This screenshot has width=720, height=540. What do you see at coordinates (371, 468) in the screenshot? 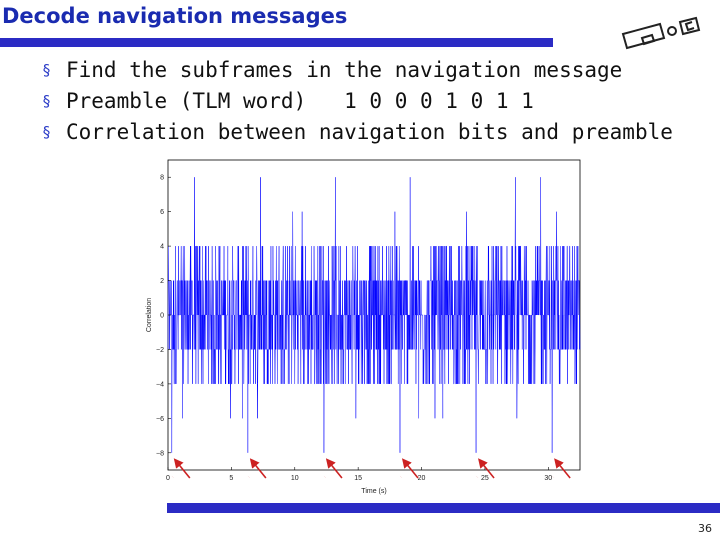
I see `arrow-layer` at bounding box center [371, 468].